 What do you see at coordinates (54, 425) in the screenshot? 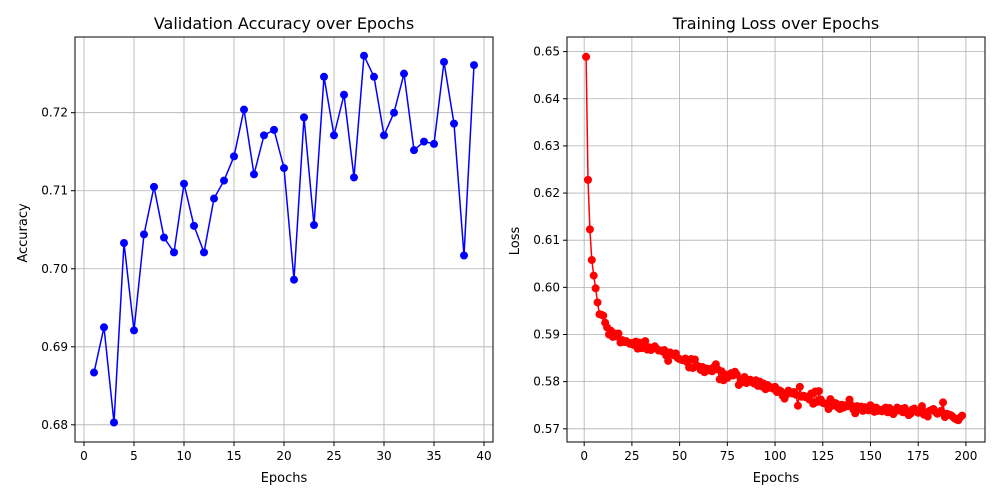
I see `accuracy-y-tick-label: 0.68` at bounding box center [54, 425].